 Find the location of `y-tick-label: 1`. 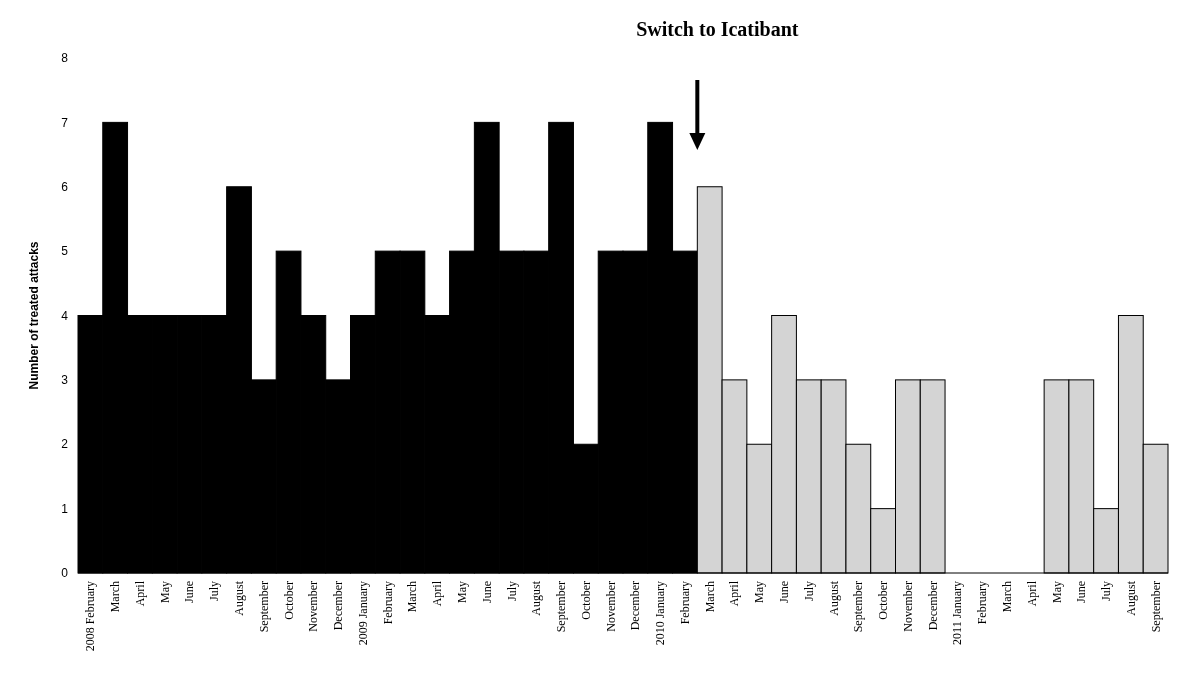

y-tick-label: 1 is located at coordinates (65, 508).